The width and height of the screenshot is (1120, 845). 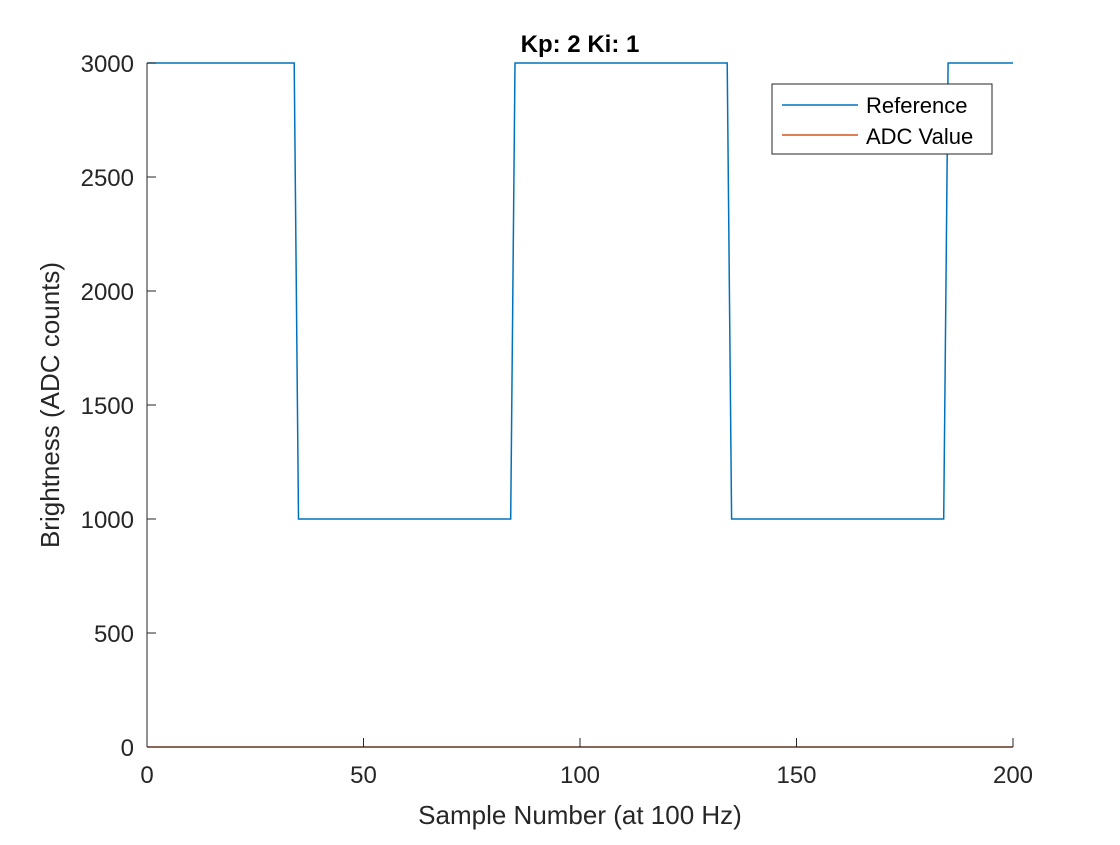 I want to click on chart-title: Kp: 2 Ki: 1, so click(x=580, y=44).